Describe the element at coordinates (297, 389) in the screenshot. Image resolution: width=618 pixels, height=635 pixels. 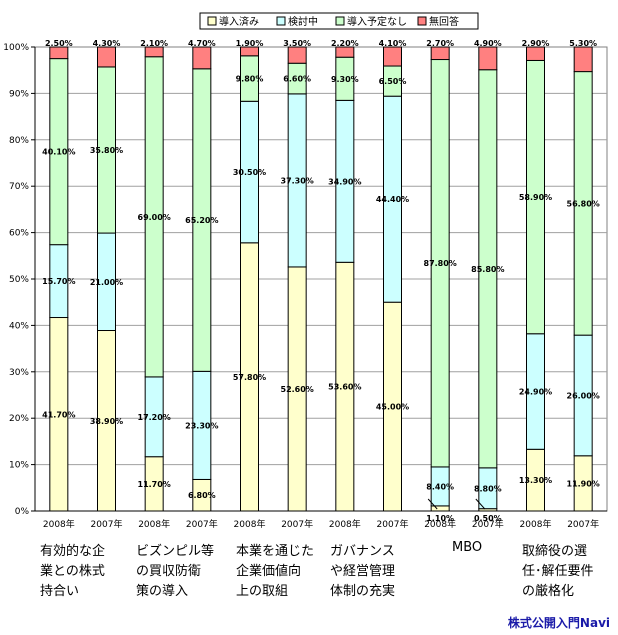
I see `data-label: 52.60%` at that location.